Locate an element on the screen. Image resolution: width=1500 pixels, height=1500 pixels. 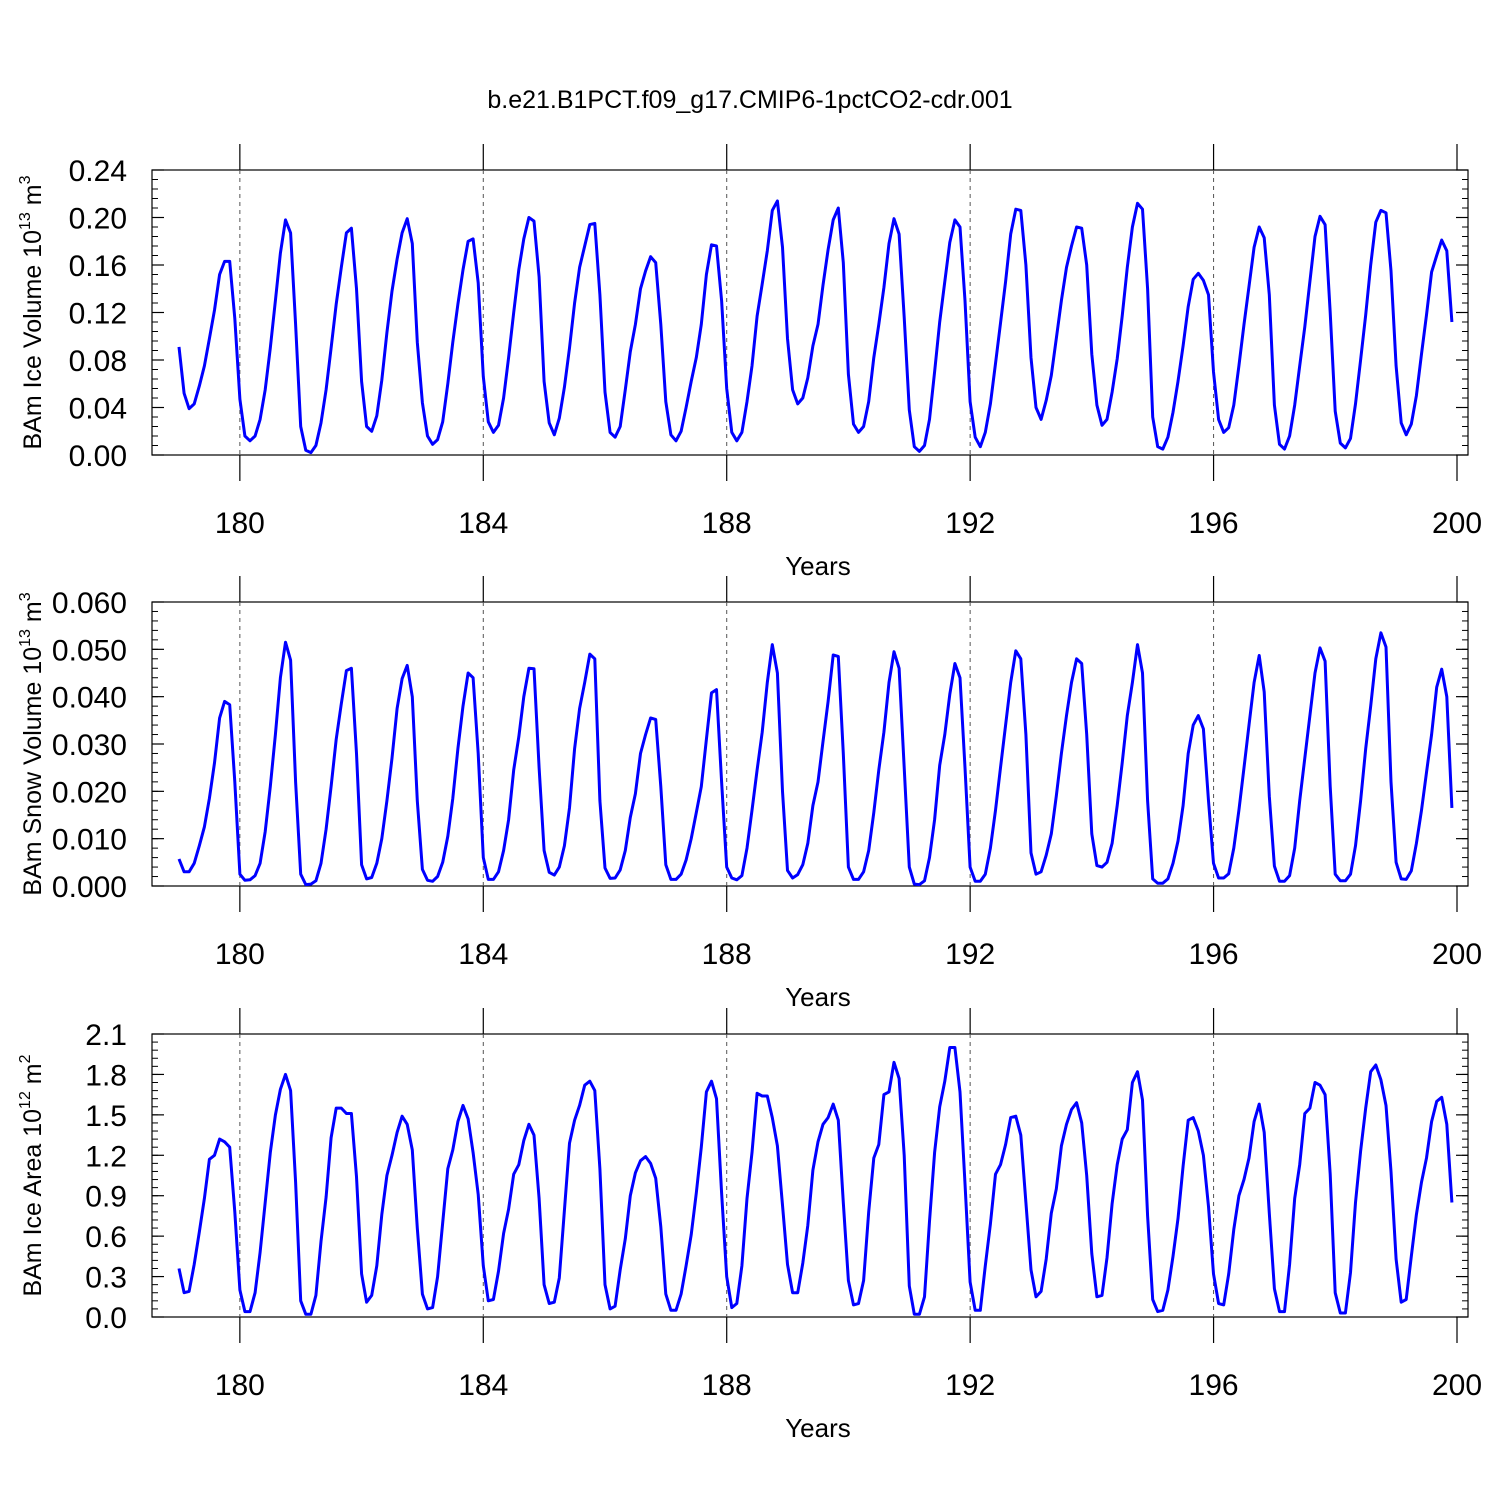
y-tick-label: 1.8 is located at coordinates (106, 1075).